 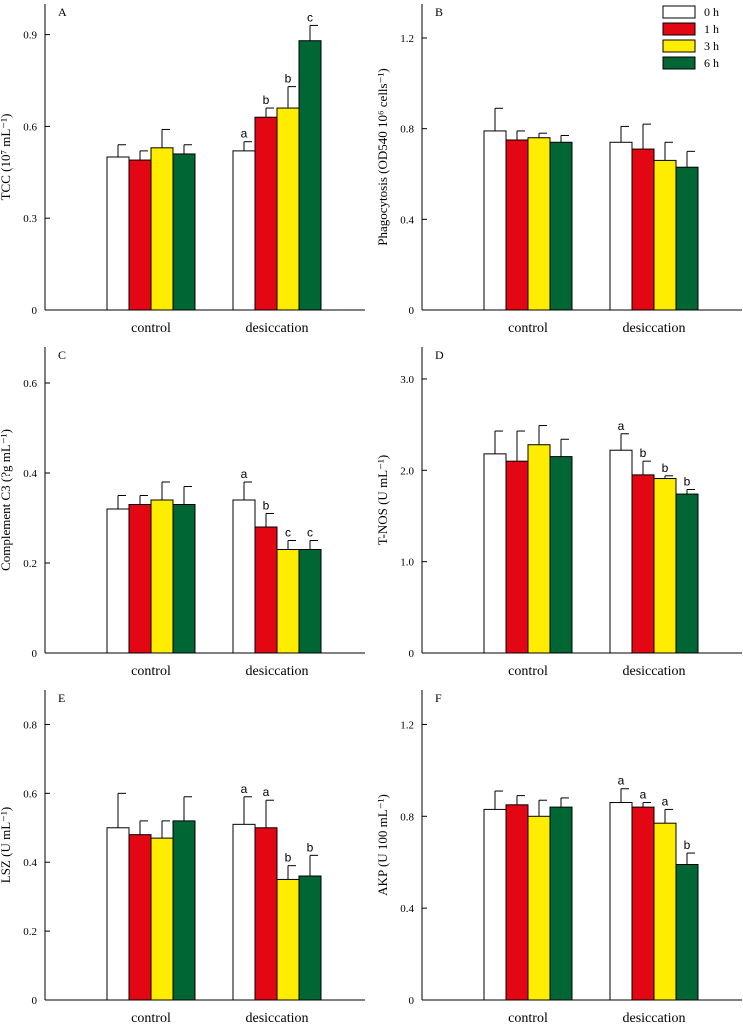 I want to click on y-tick-label: 0.3, so click(x=30, y=219).